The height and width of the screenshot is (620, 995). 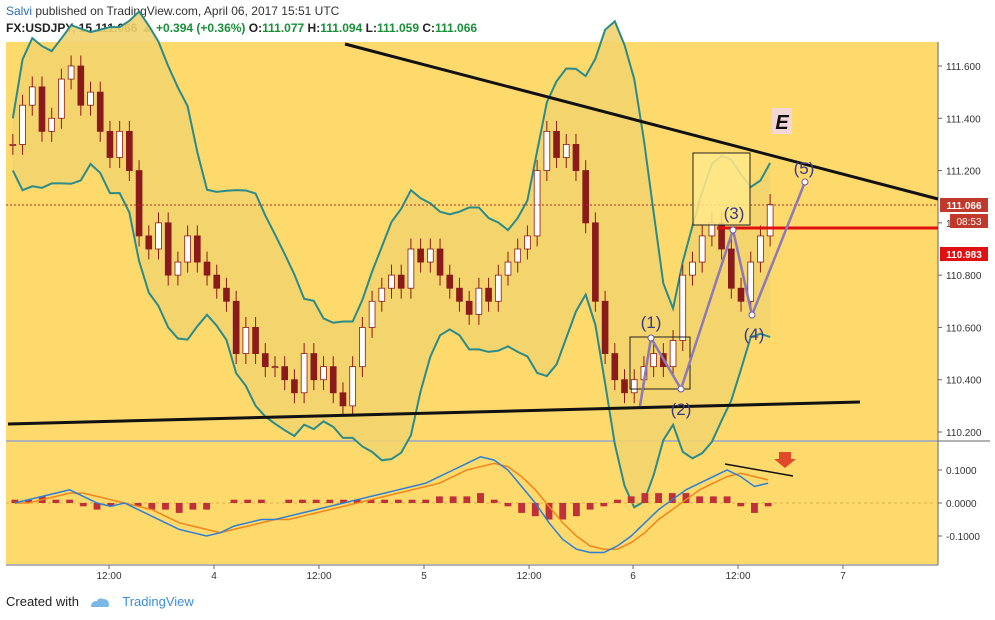 I want to click on lower-trendline, so click(x=434, y=413).